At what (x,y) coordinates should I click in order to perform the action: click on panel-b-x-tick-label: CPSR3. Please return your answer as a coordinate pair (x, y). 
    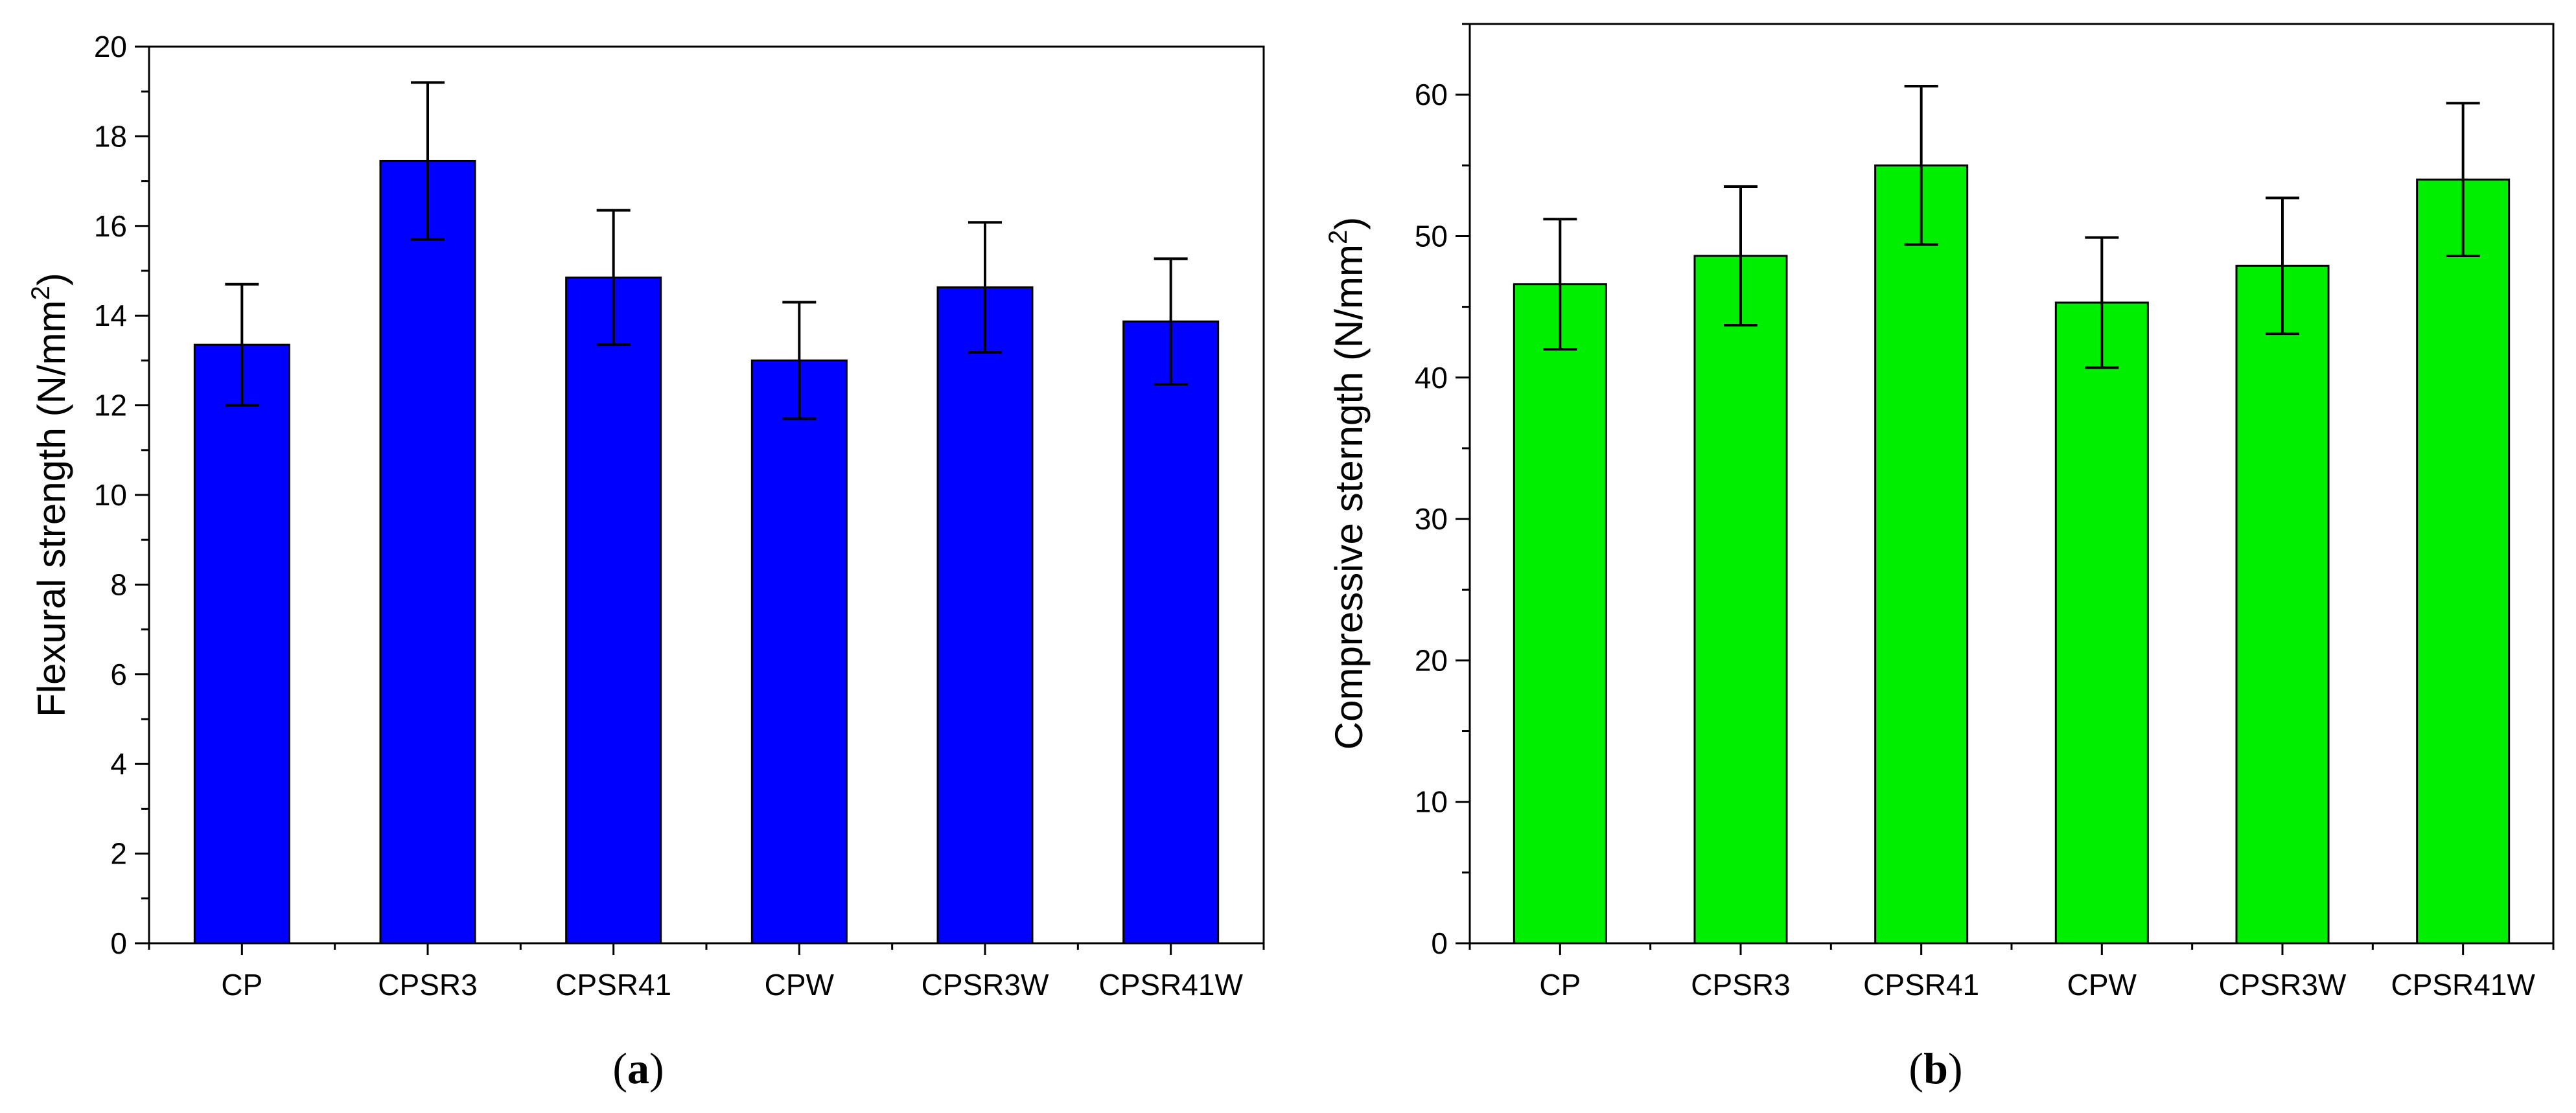
    Looking at the image, I should click on (1741, 985).